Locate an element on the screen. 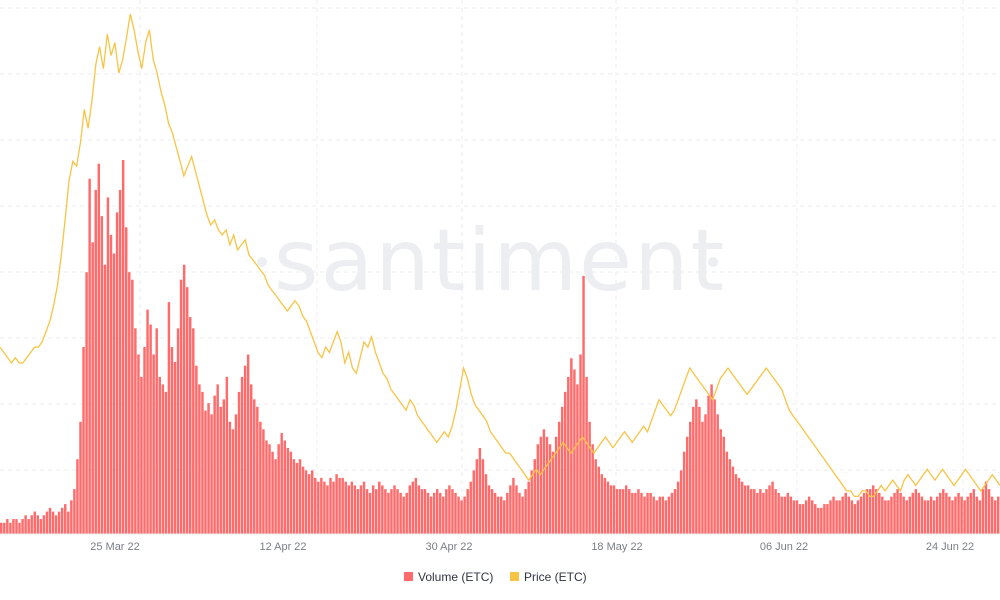 This screenshot has width=1000, height=600. x-tick-label: 24 Jun 22 is located at coordinates (950, 547).